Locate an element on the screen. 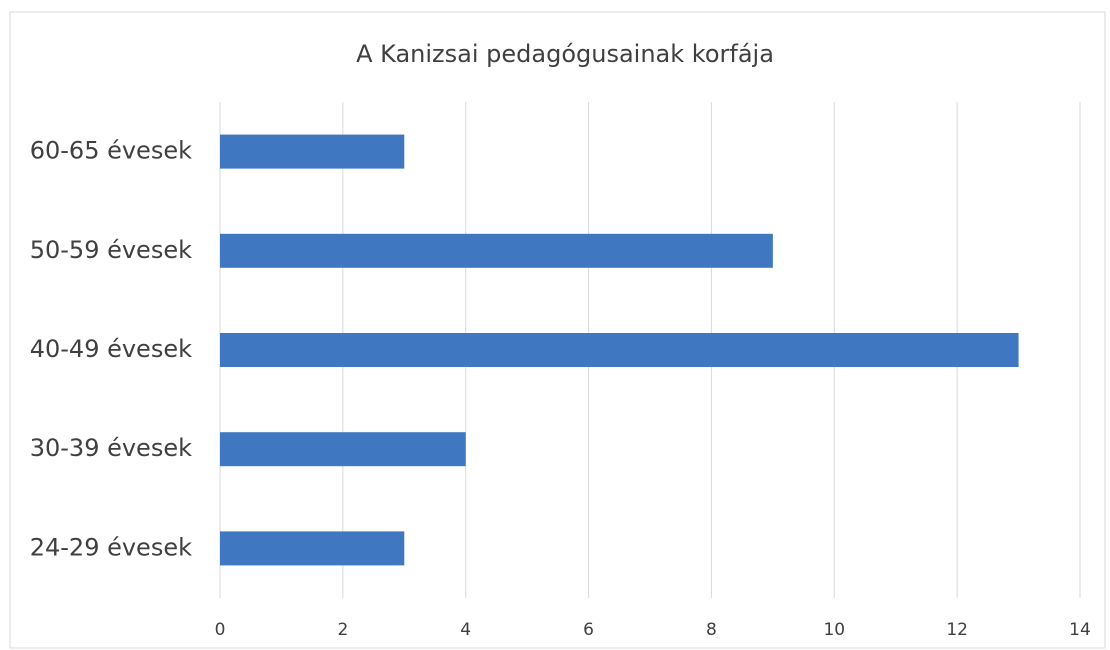 This screenshot has width=1110, height=650. x-tick-label: 14 is located at coordinates (1080, 630).